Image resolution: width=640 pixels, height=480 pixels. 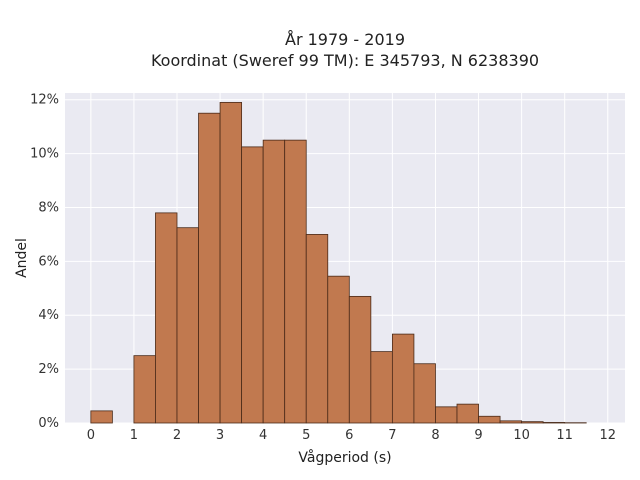 What do you see at coordinates (435, 435) in the screenshot?
I see `x-tick-label: 8` at bounding box center [435, 435].